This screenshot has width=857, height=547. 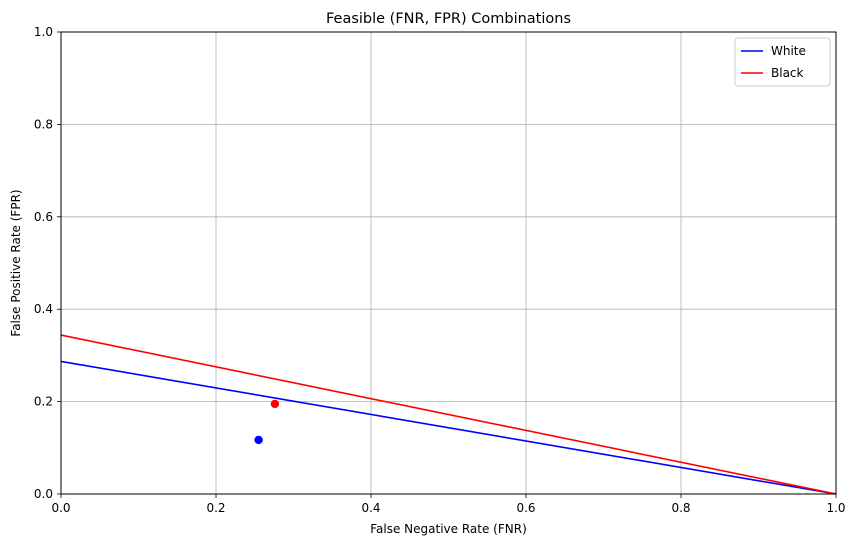 I want to click on legend-box, so click(x=782, y=62).